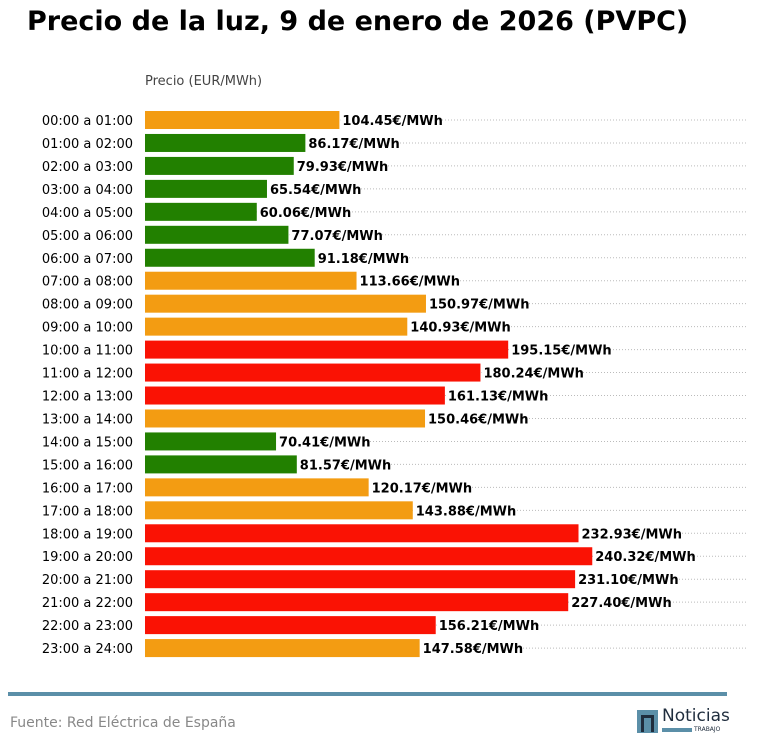  What do you see at coordinates (87, 442) in the screenshot?
I see `category-label: 14:00 a 15:00` at bounding box center [87, 442].